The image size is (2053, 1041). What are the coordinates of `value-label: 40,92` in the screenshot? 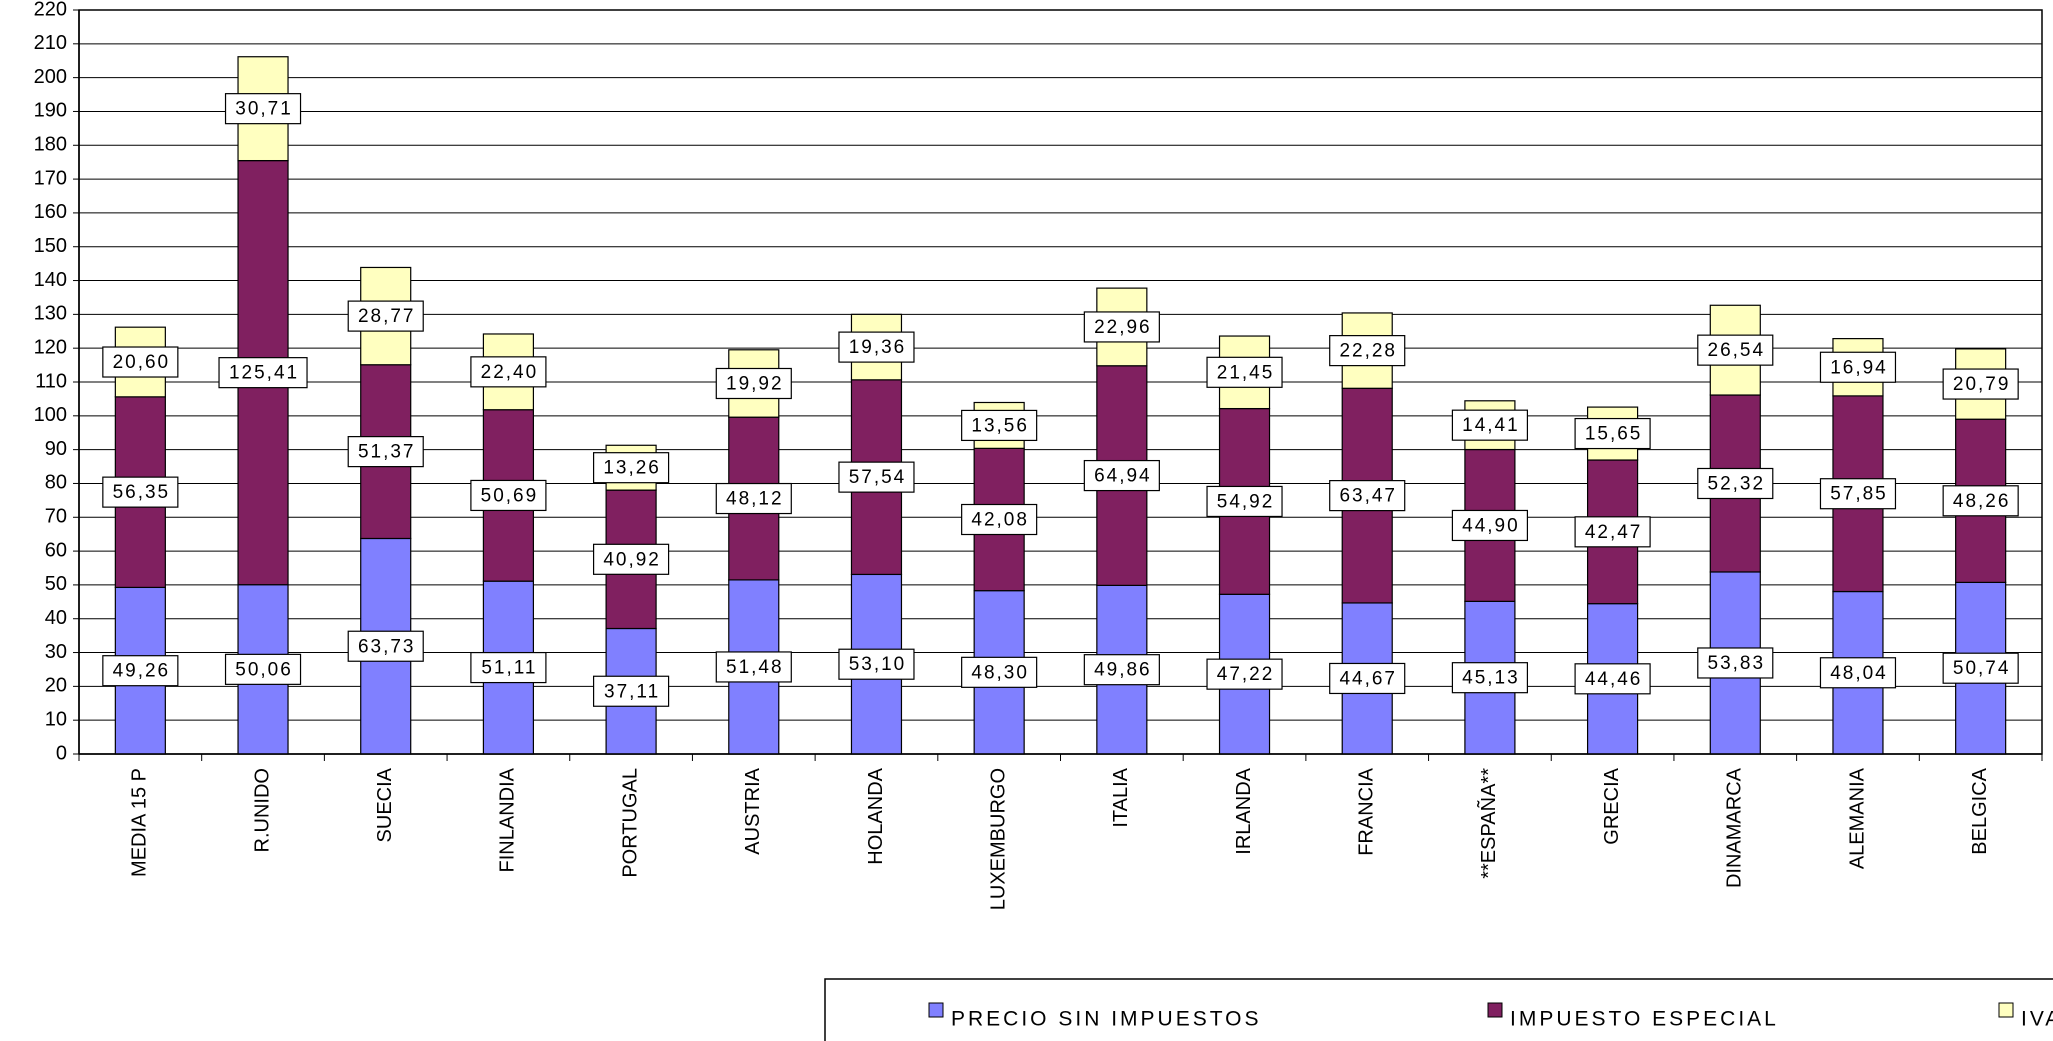 It's located at (632, 559).